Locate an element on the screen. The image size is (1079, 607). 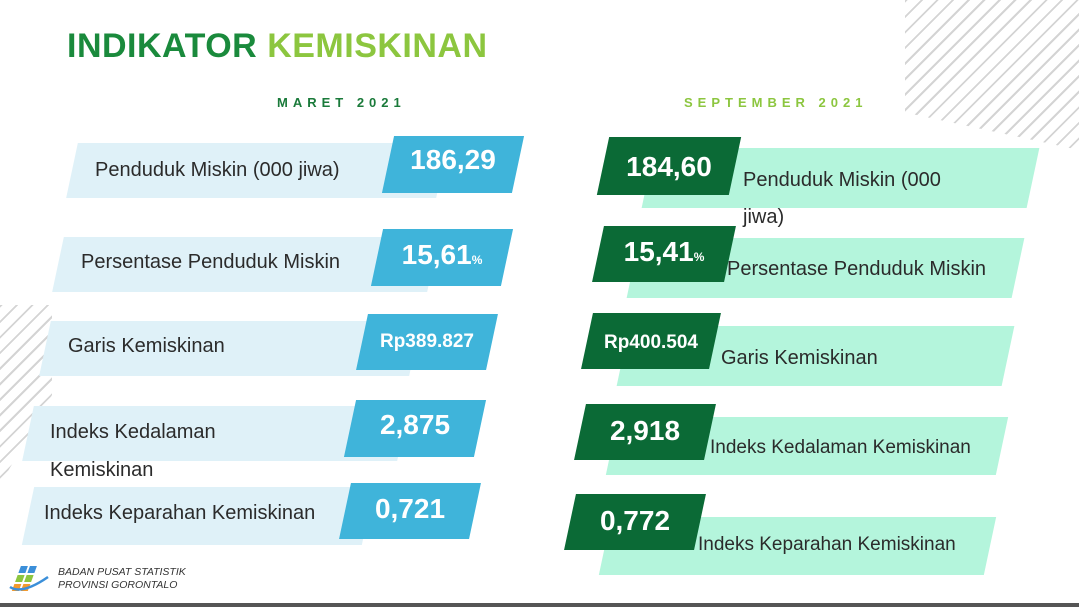
indicator-value: 2,918 is located at coordinates (645, 430).